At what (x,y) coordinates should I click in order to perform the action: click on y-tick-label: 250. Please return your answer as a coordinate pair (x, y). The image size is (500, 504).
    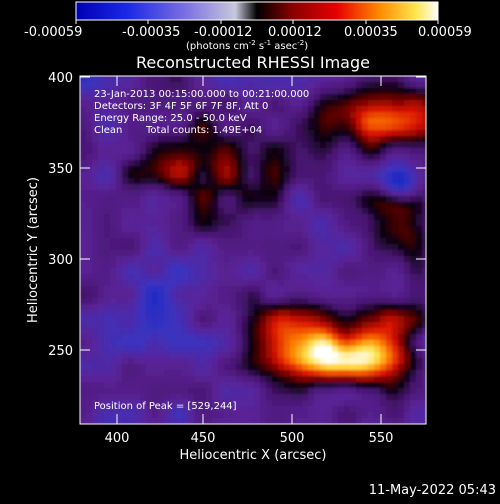
    Looking at the image, I should click on (60, 351).